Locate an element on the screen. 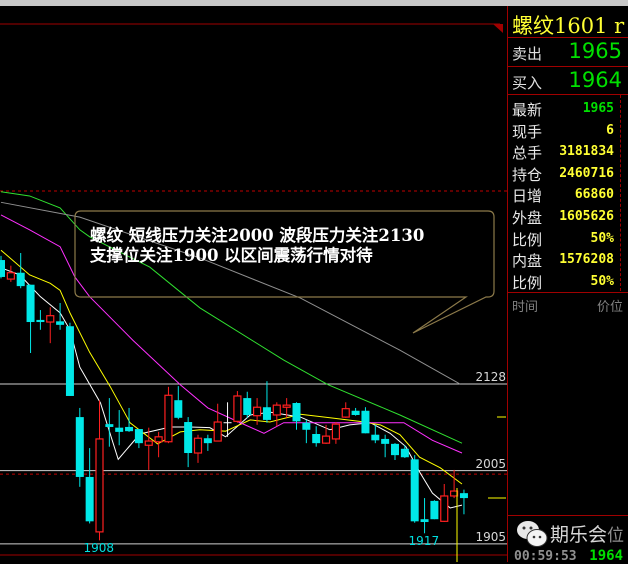  instrument-title: 螺纹1601 r is located at coordinates (568, 26).